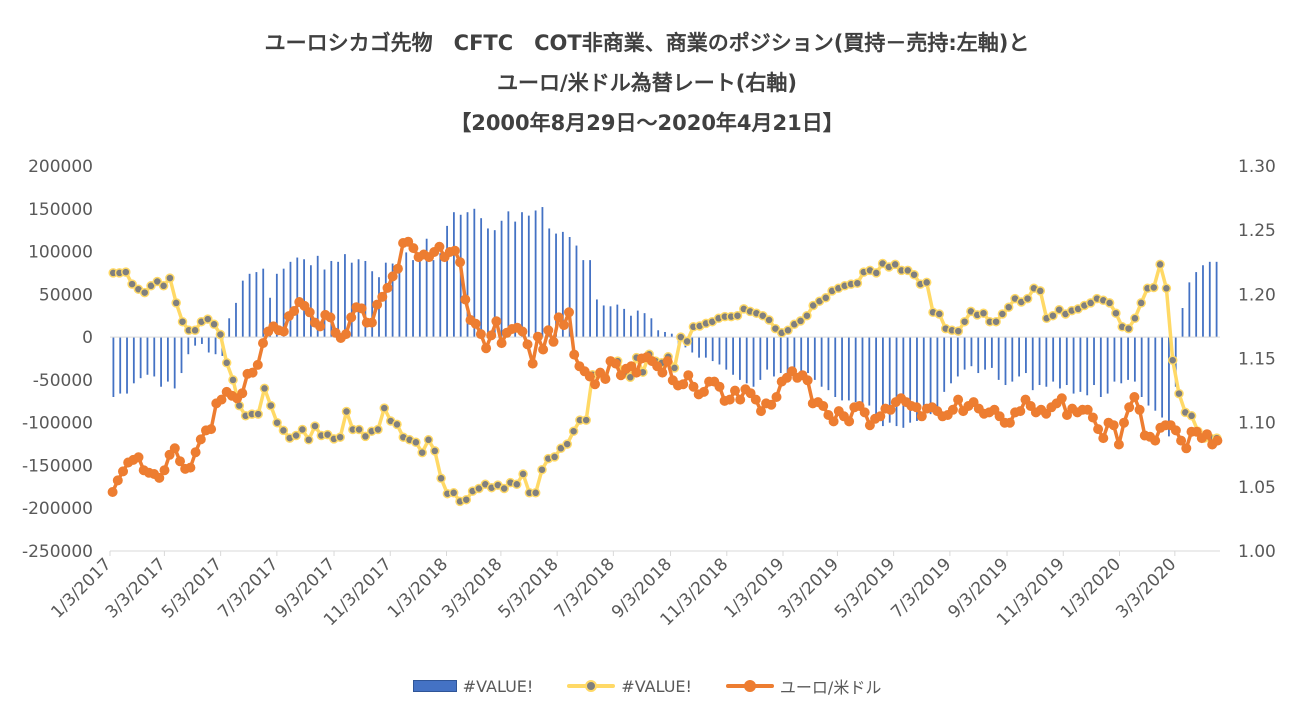 This screenshot has width=1294, height=714. What do you see at coordinates (498, 686) in the screenshot?
I see `legend-label-bars: #VALUE!` at bounding box center [498, 686].